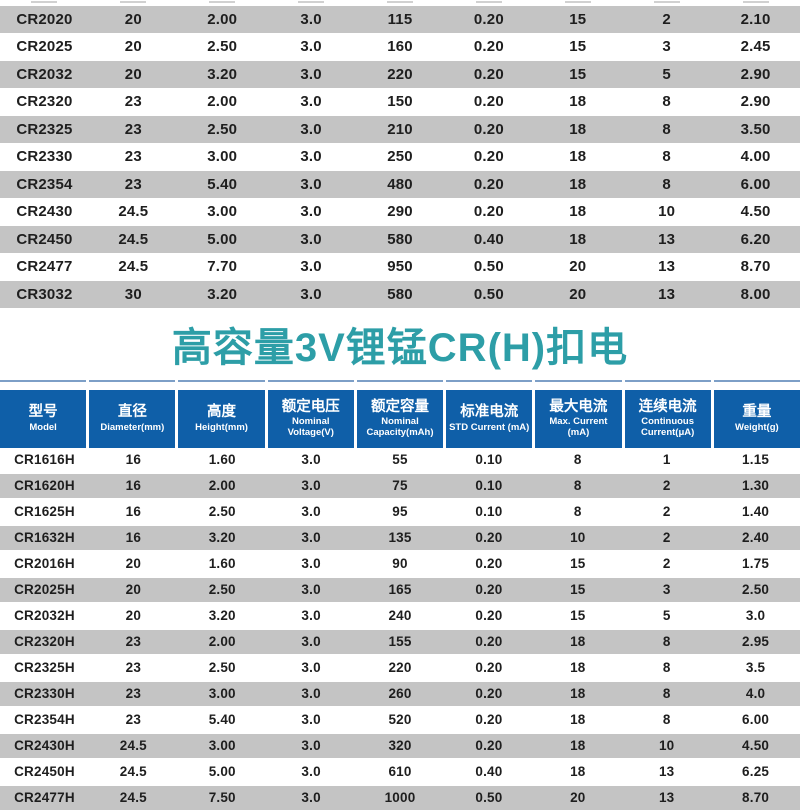 The image size is (800, 812). Describe the element at coordinates (44, 771) in the screenshot. I see `table-cell: CR2450H` at that location.